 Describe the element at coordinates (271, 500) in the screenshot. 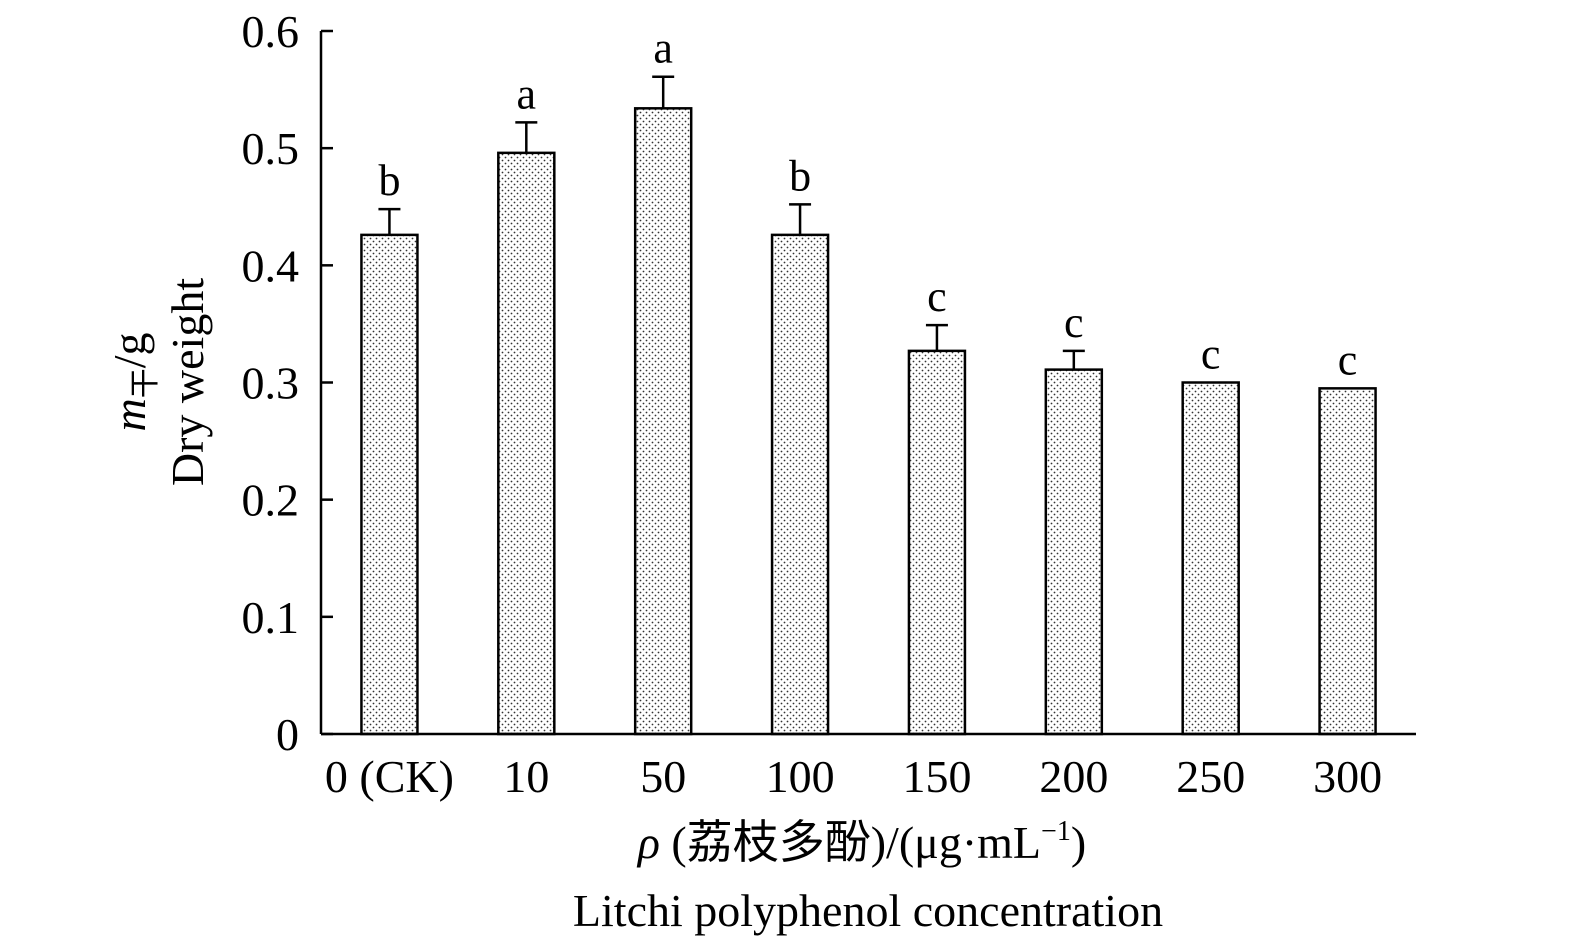

I see `y-tick-label: 0.2` at that location.